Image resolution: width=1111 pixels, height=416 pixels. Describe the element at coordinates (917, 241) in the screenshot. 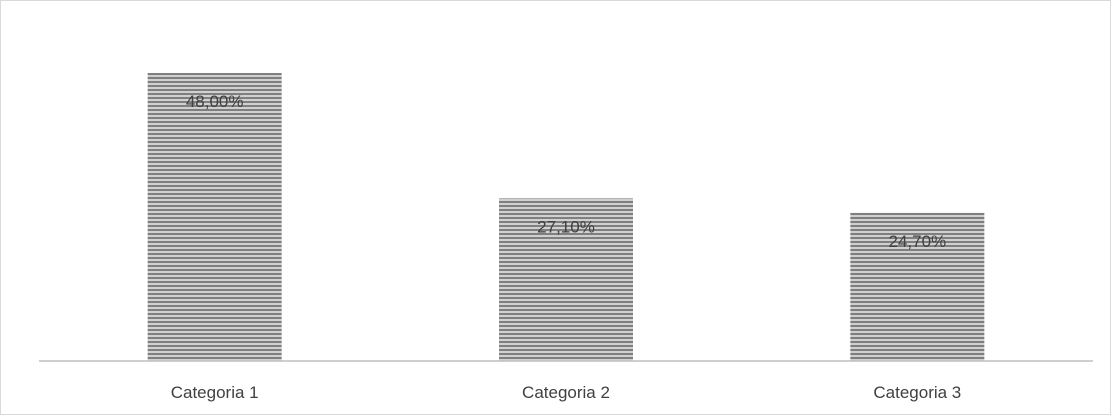

I see `data-label-3: 24,70%` at that location.